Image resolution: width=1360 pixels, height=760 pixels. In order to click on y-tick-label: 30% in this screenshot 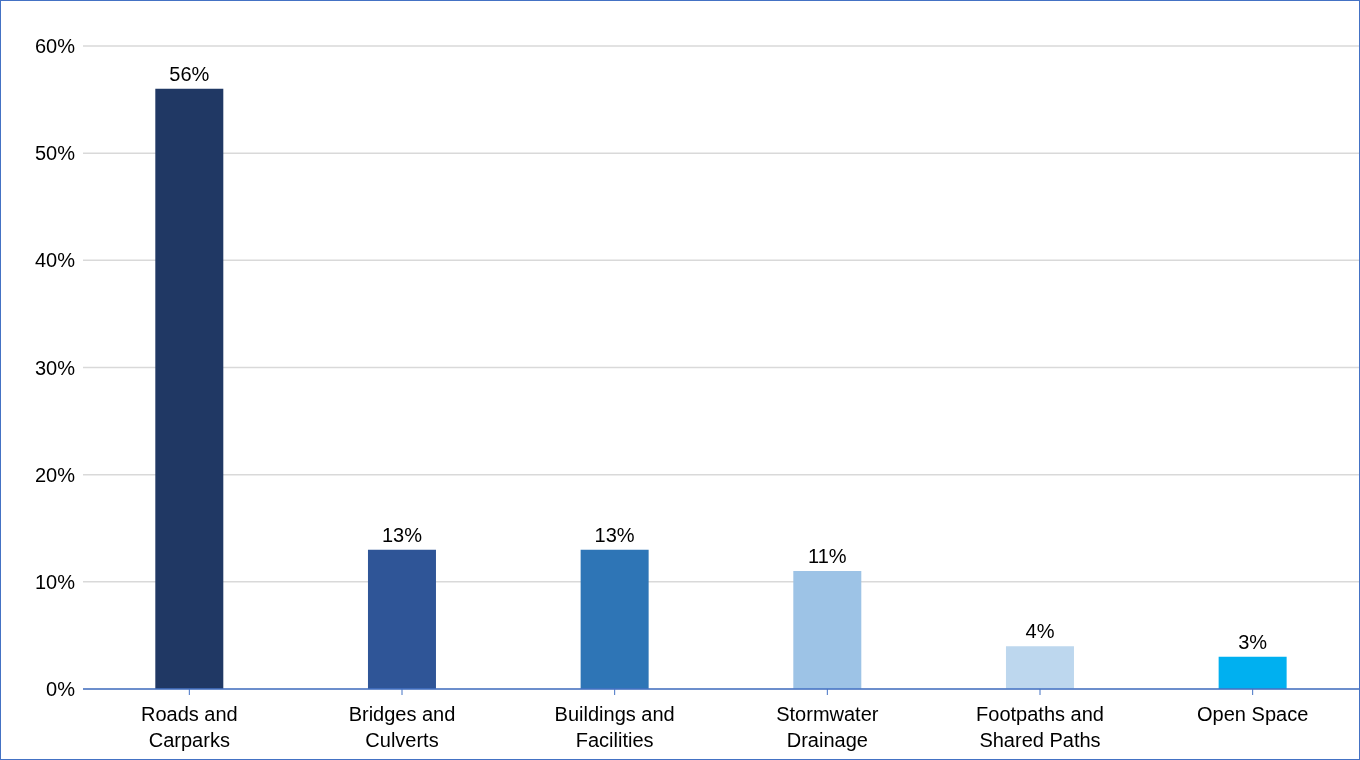, I will do `click(55, 367)`.